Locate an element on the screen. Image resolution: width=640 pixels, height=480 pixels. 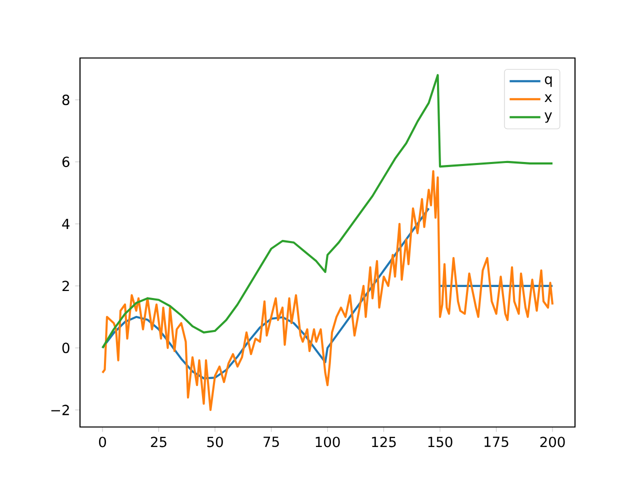
x-tick-label: 200 is located at coordinates (552, 442).